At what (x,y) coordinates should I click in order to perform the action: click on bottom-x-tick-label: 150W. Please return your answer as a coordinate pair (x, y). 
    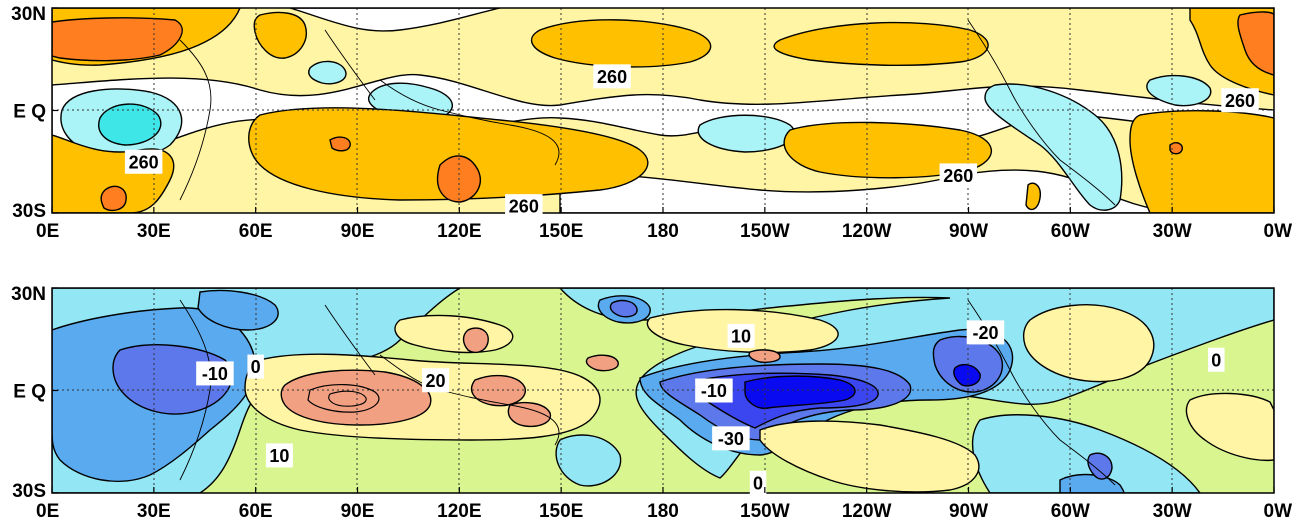
    Looking at the image, I should click on (765, 511).